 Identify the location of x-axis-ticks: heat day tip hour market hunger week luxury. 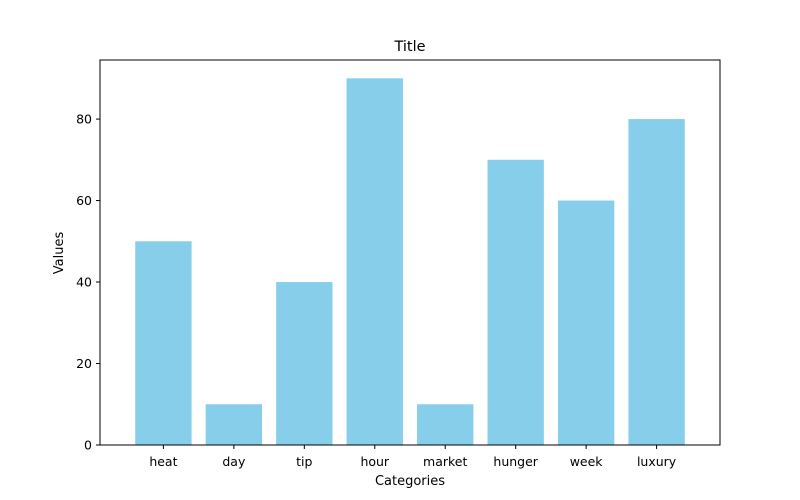
(413, 457).